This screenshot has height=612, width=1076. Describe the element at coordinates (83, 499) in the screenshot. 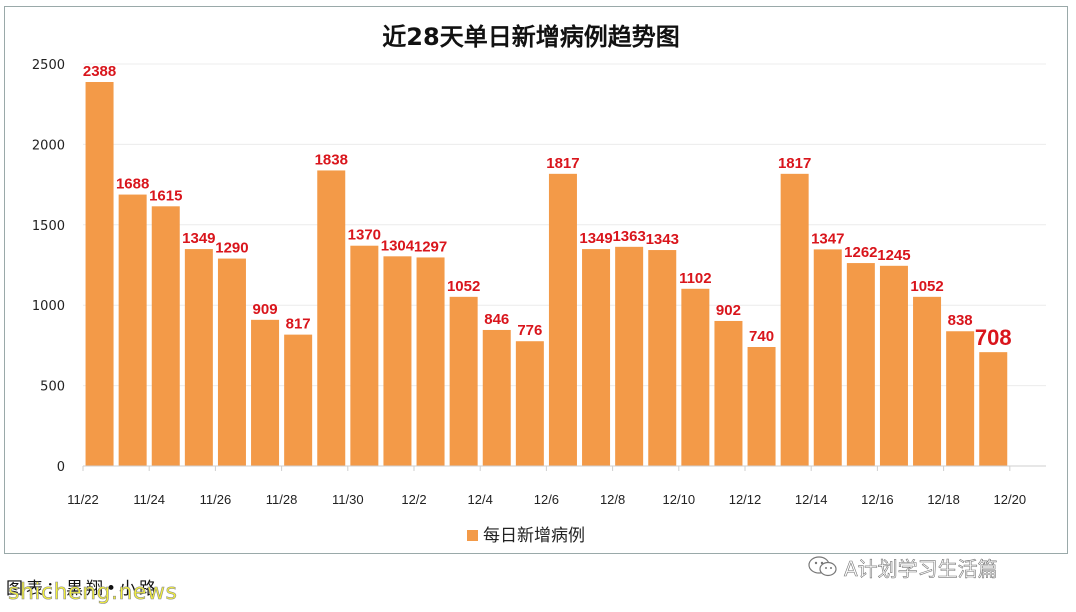

I see `x-tick-label: 11/22` at that location.